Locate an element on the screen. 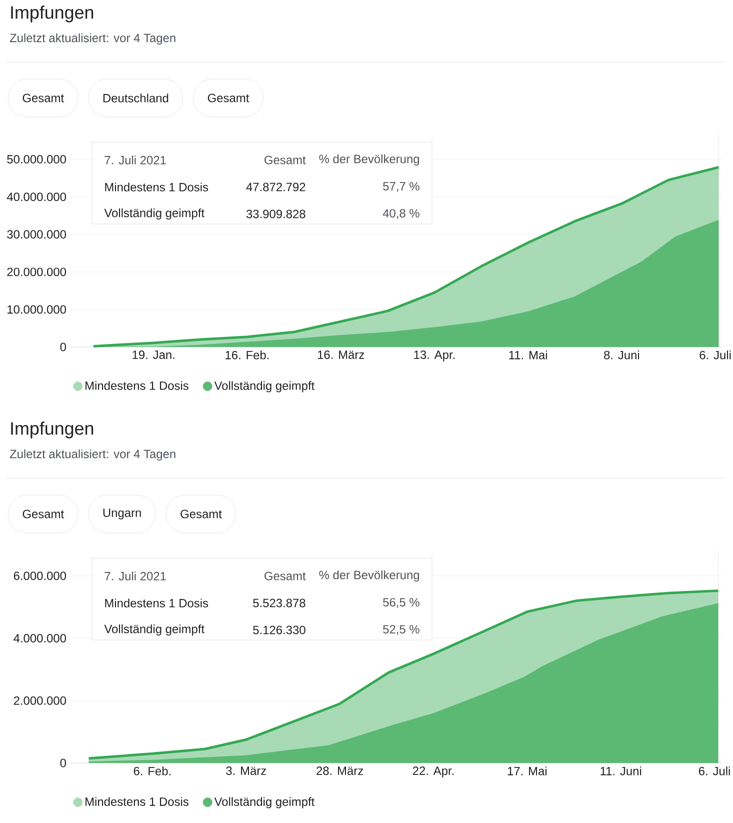 Image resolution: width=733 pixels, height=823 pixels. text: Ungarn is located at coordinates (122, 514).